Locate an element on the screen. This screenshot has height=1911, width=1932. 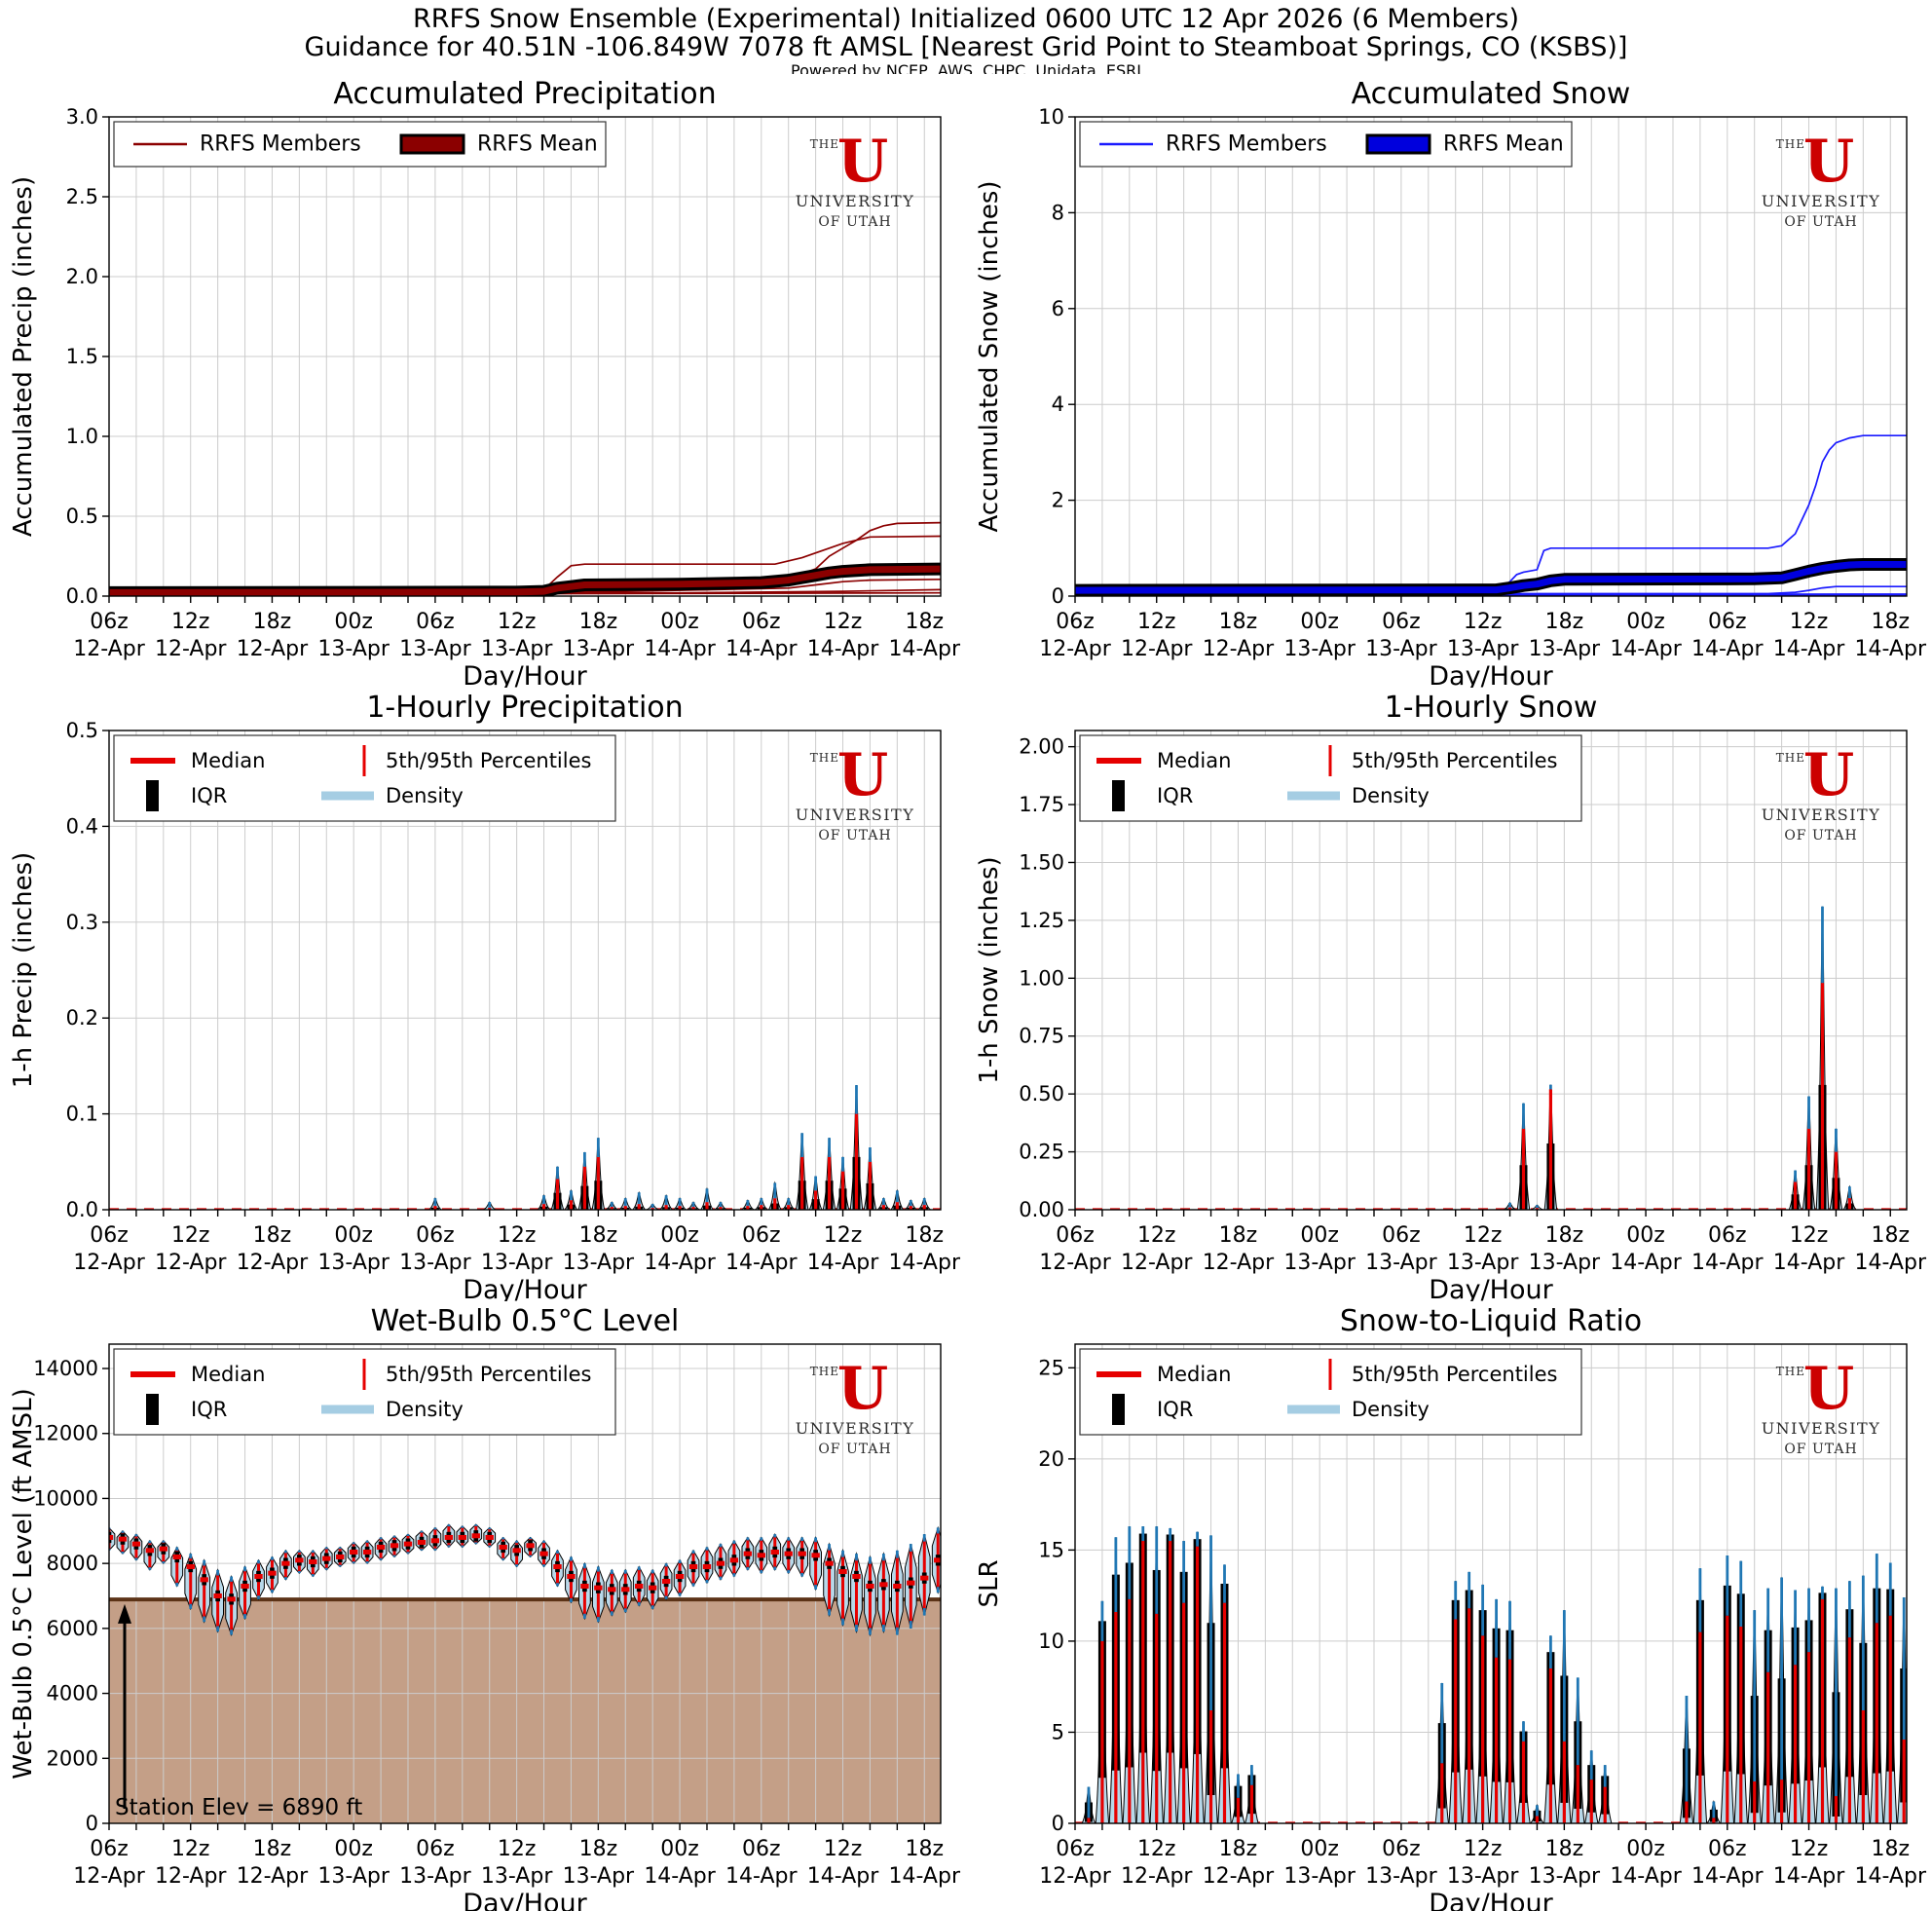
y-axis-label: Wet-Bulb 0.5°C Level (ft AMSL) is located at coordinates (23, 1583).